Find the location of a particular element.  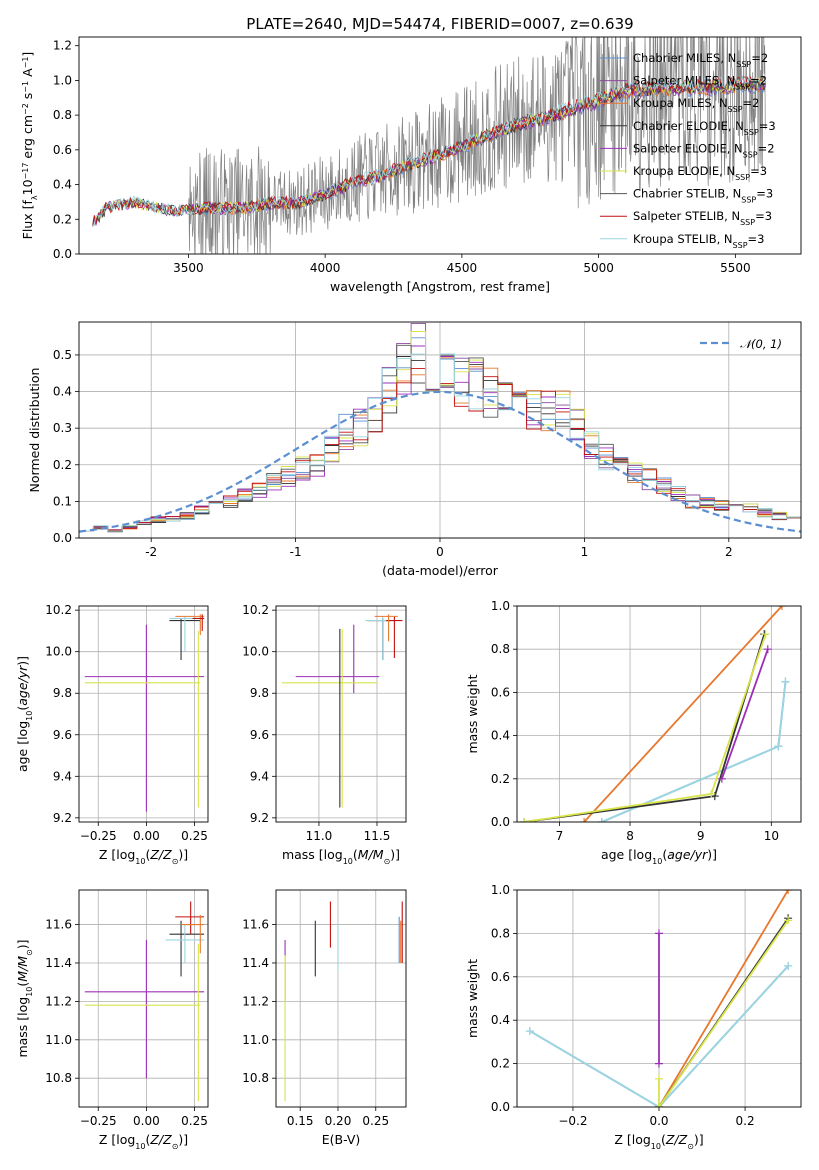

y-tick-label: 1.0 is located at coordinates (500, 606).